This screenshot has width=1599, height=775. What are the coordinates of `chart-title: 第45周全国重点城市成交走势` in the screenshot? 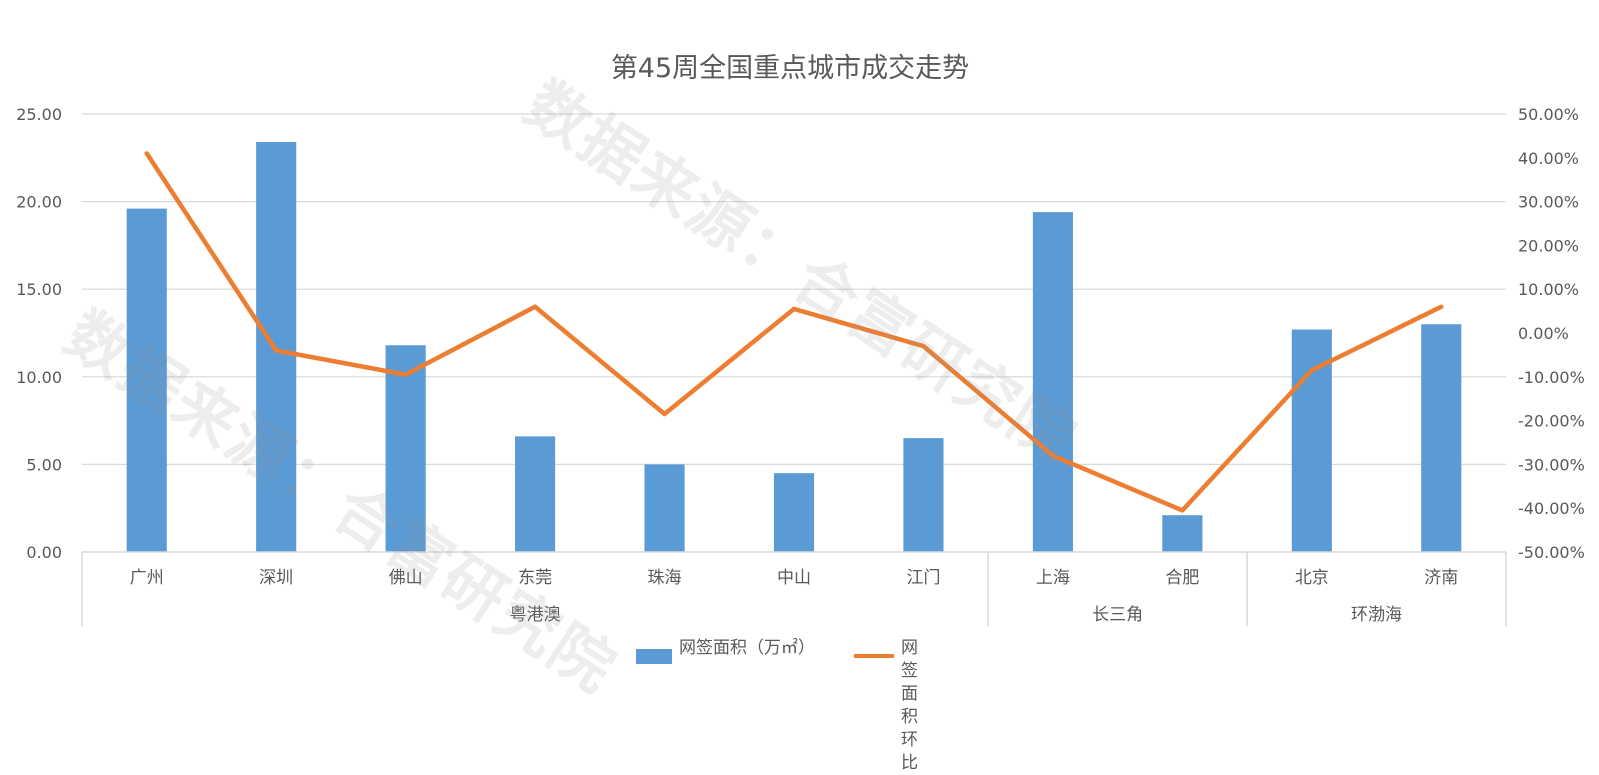 It's located at (790, 68).